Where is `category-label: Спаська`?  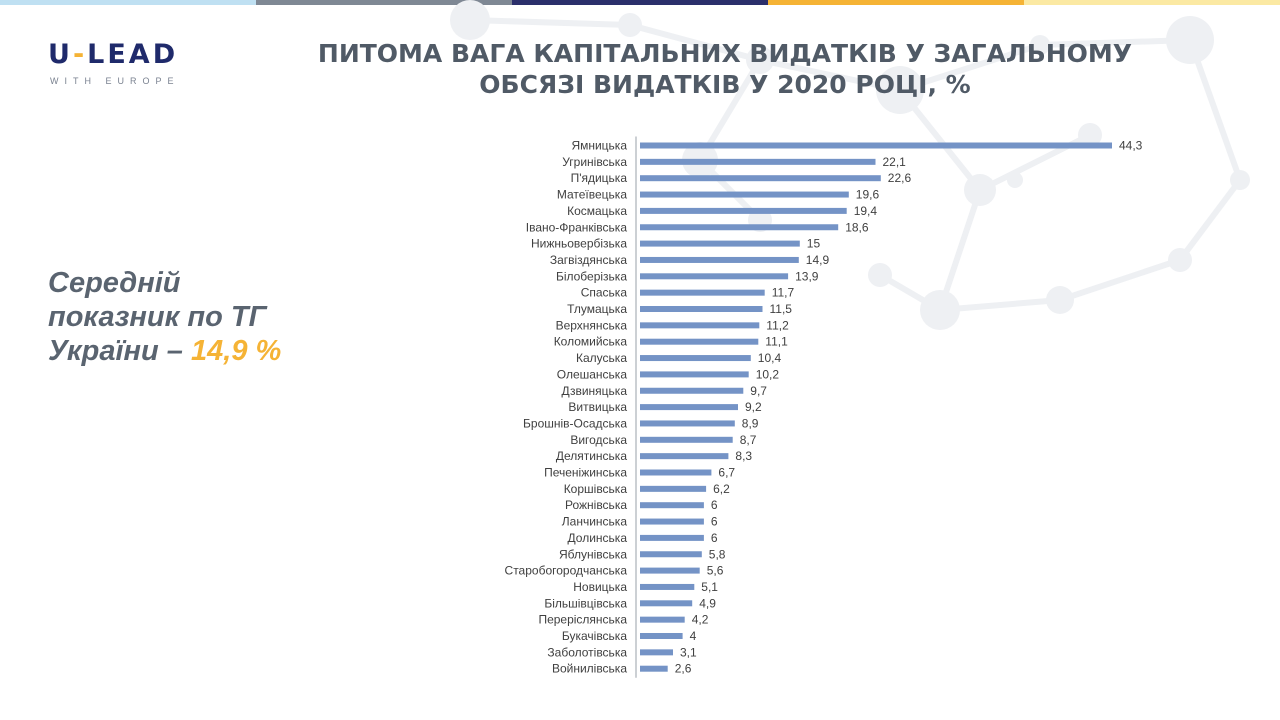
category-label: Спаська is located at coordinates (604, 293).